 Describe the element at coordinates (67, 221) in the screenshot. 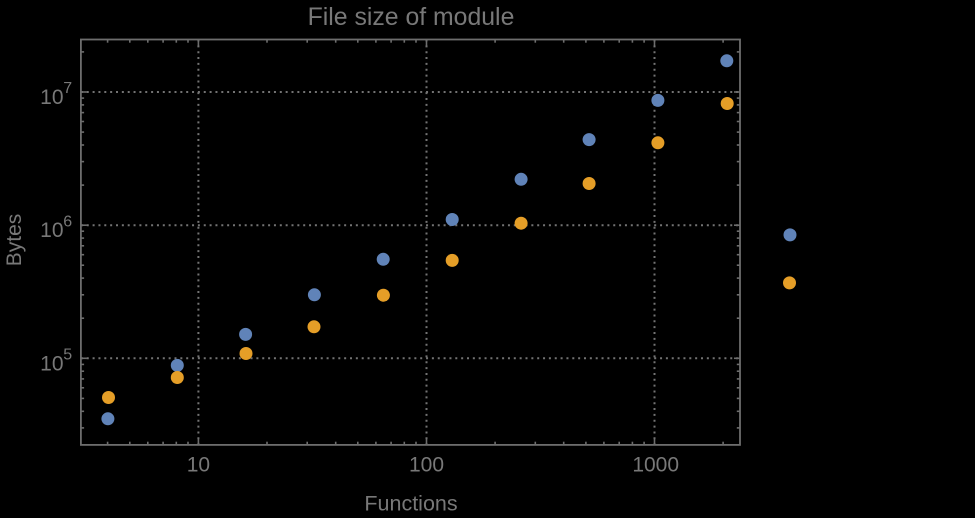

I see `svg-text: 6` at that location.